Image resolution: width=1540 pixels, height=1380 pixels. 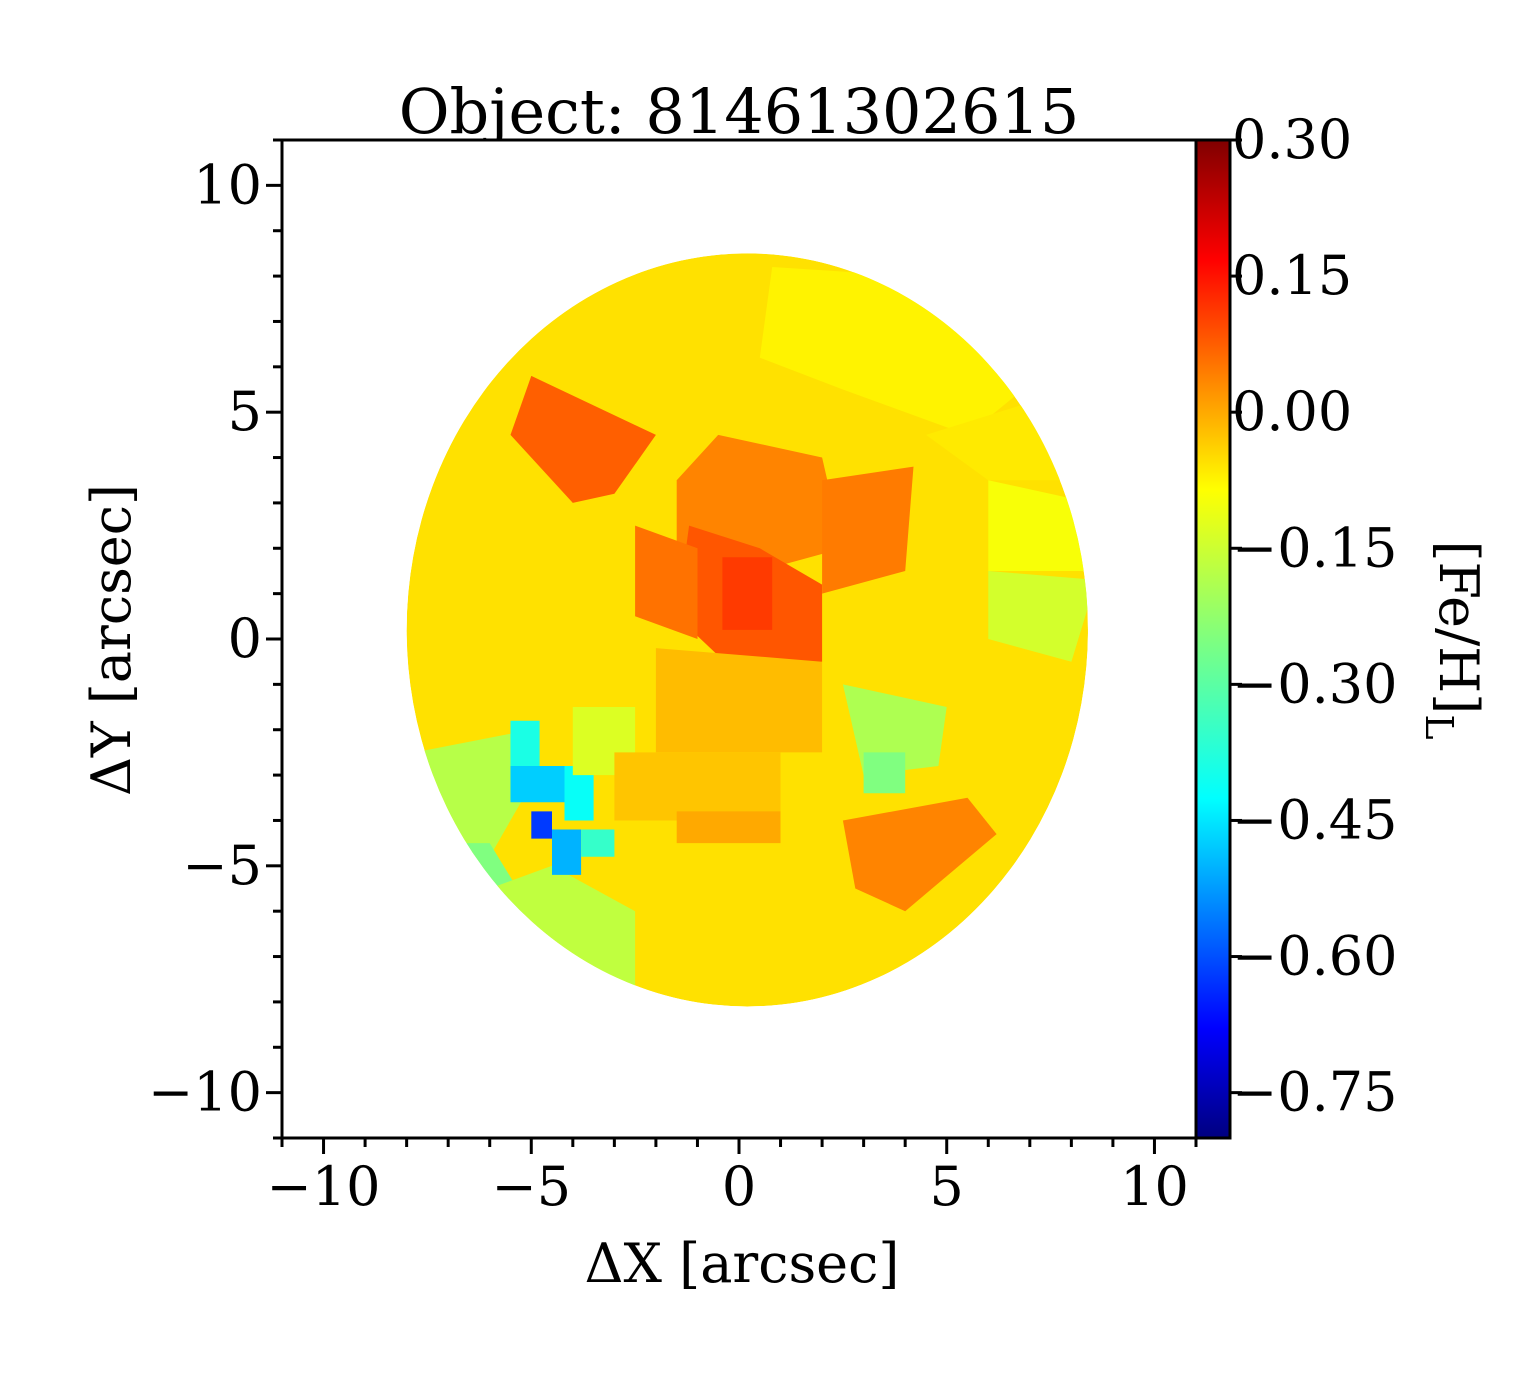 What do you see at coordinates (1292, 139) in the screenshot?
I see `colorbar-tick-label: 0.30` at bounding box center [1292, 139].